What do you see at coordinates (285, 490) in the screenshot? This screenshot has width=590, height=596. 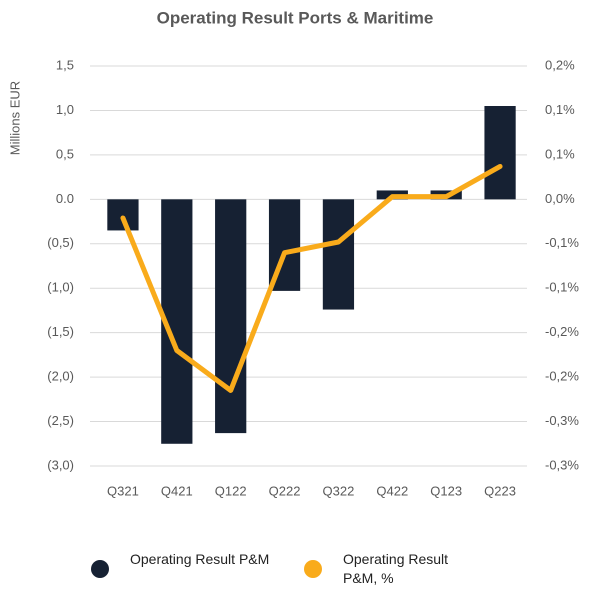 I see `x-tick-label: Q222` at bounding box center [285, 490].